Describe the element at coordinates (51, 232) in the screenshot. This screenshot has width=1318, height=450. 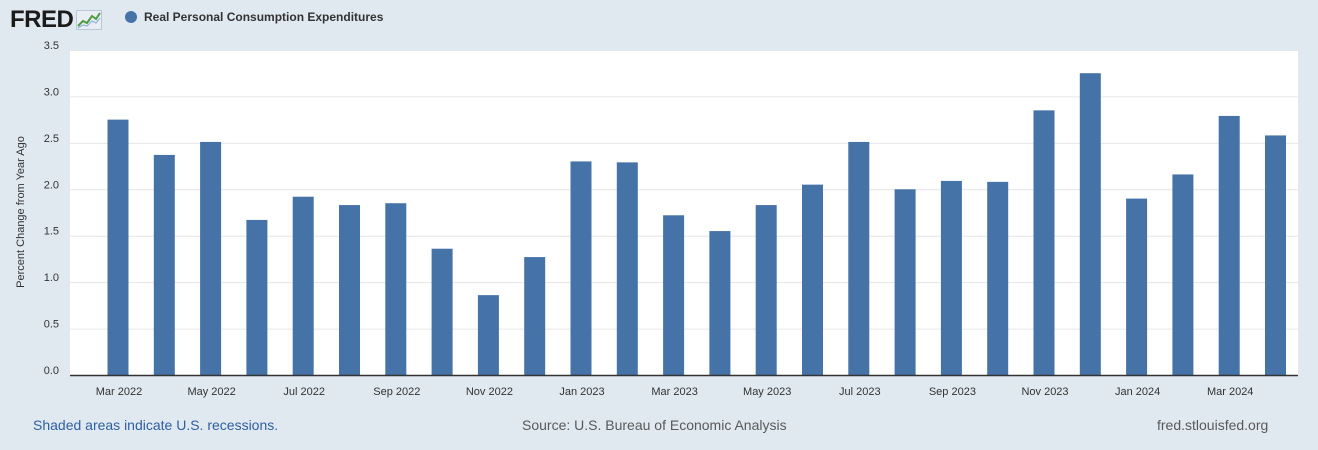
I see `y-tick-label: 1.5` at that location.